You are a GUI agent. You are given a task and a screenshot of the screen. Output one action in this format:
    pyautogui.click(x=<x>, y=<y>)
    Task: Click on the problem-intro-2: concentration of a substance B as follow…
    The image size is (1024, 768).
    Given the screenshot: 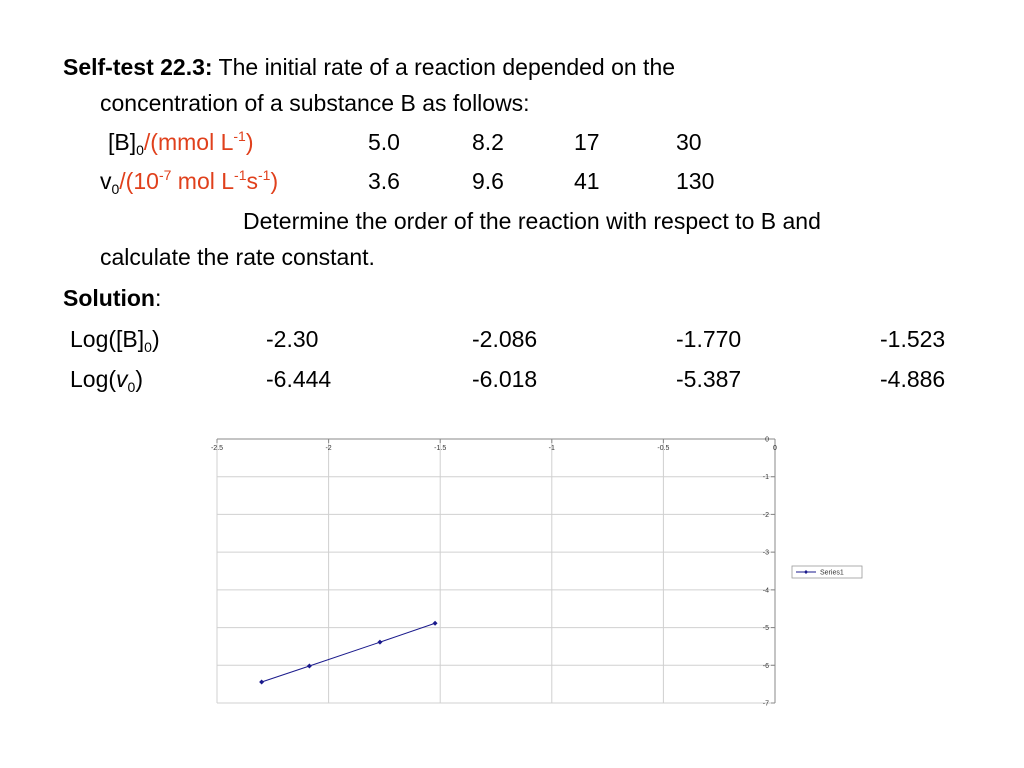 What is the action you would take?
    pyautogui.click(x=315, y=103)
    